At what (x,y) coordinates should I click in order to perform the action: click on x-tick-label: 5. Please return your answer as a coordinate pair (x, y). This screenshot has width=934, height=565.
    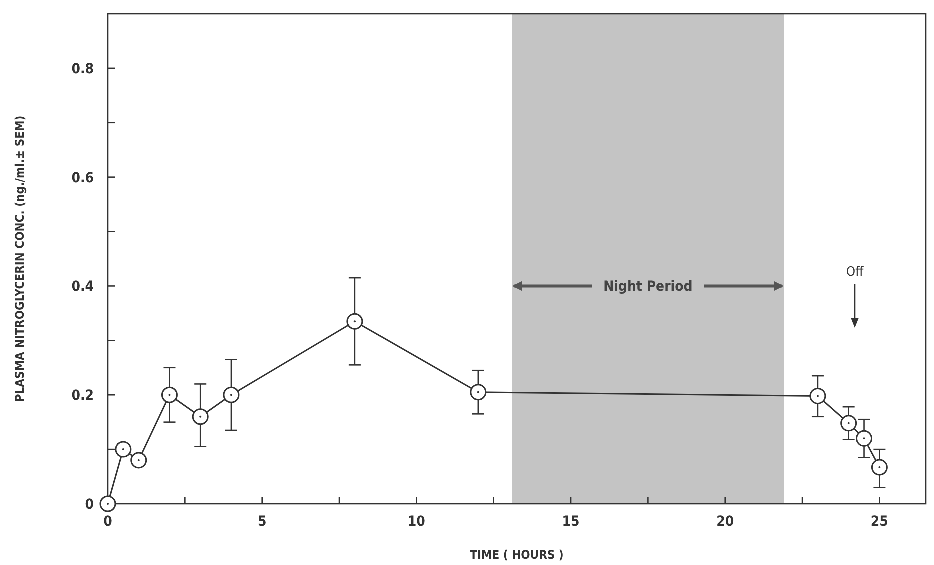
    Looking at the image, I should click on (262, 522).